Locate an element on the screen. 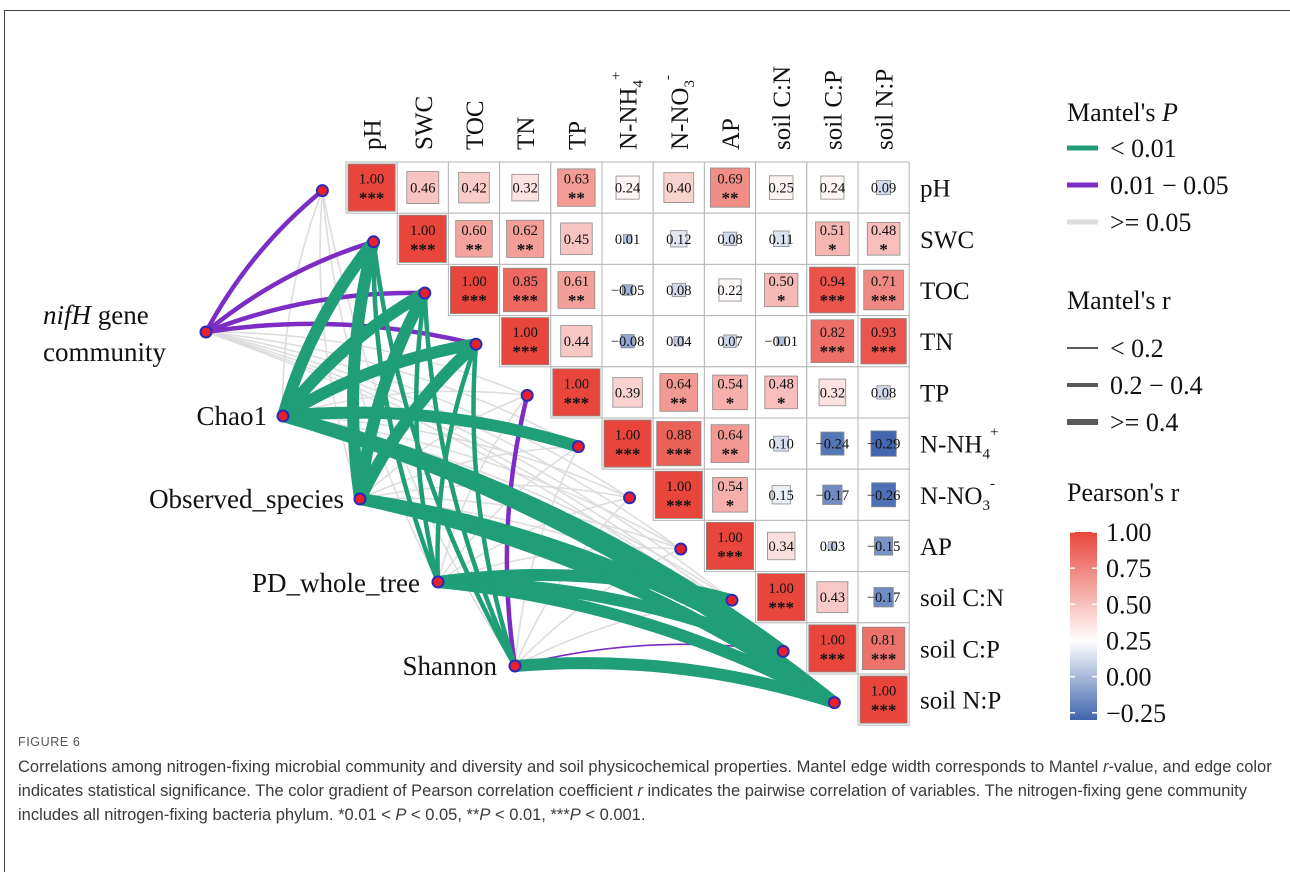  pearson-value: −0.05 is located at coordinates (628, 291).